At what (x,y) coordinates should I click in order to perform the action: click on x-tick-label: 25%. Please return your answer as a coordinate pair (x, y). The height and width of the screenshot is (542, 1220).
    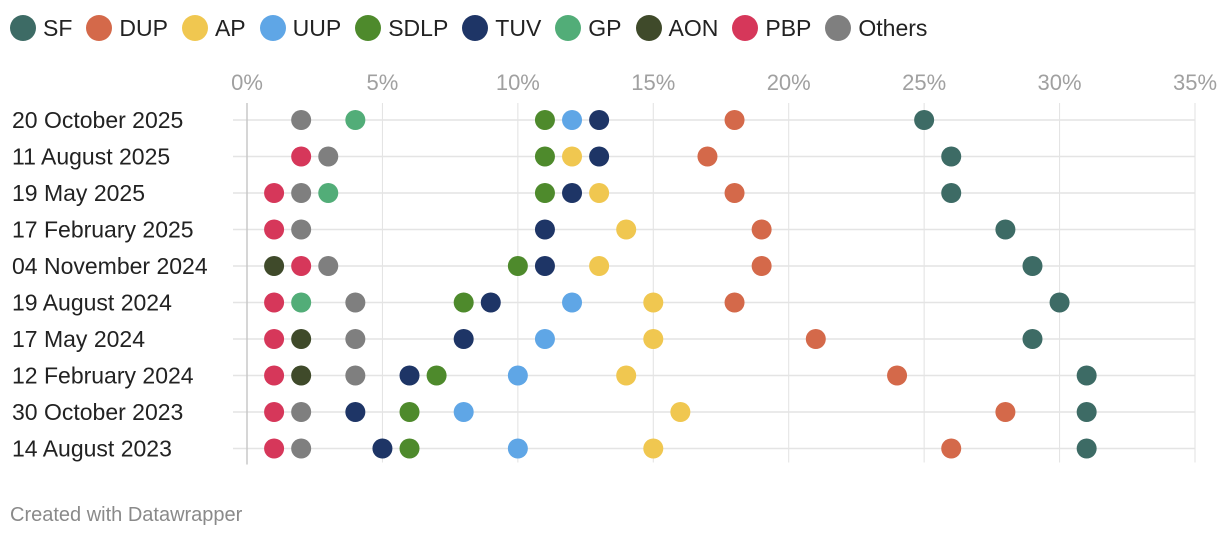
    Looking at the image, I should click on (924, 82).